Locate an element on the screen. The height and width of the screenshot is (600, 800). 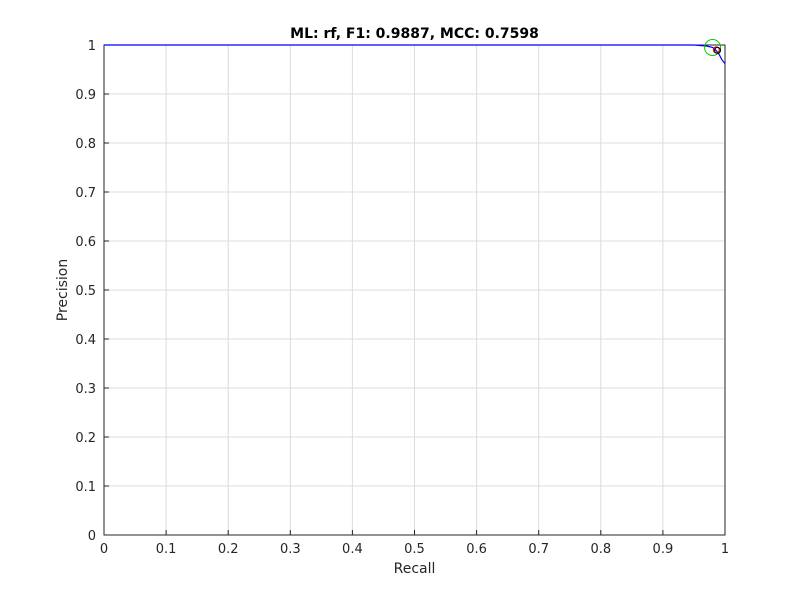
y-axis-ticks: 0 0.1 0.2 0.3 0.4 0.5 0.6 0.7 0.8 0.9 1 is located at coordinates (92, 291).